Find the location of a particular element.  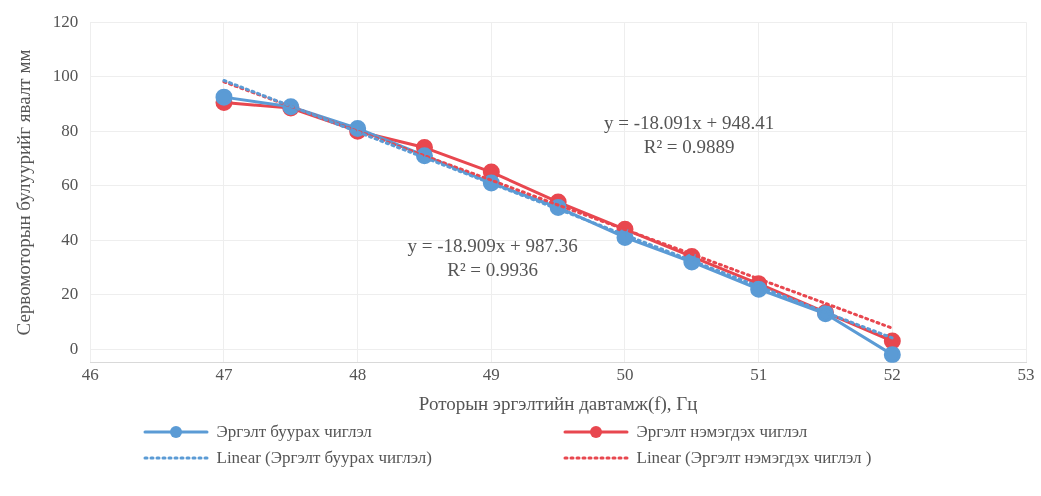

x-tick-label: 50 is located at coordinates (625, 375).